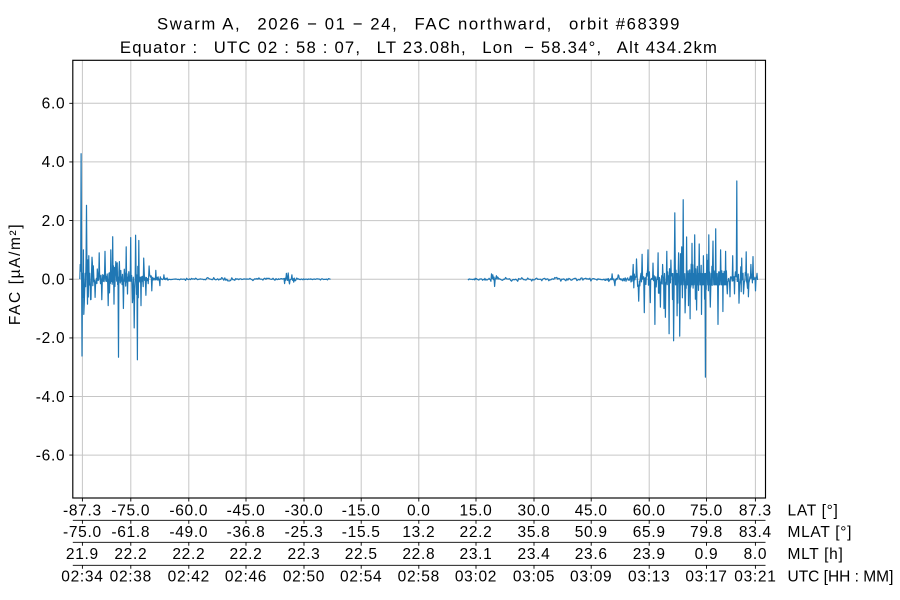 Image resolution: width=900 pixels, height=600 pixels. What do you see at coordinates (813, 510) in the screenshot?
I see `svg-text: LAT [°]` at bounding box center [813, 510].